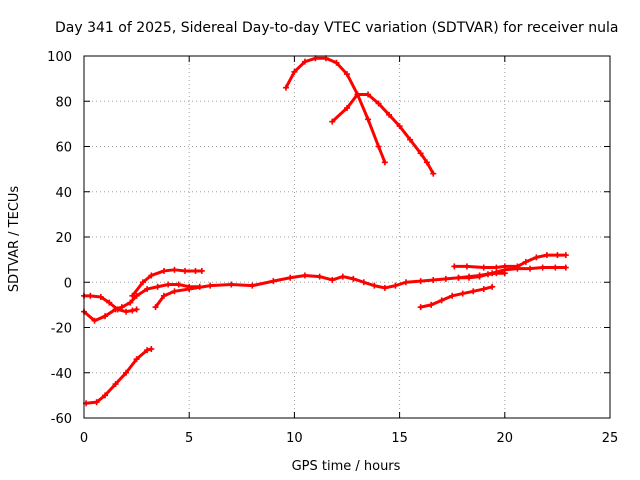  What do you see at coordinates (189, 438) in the screenshot?
I see `x-tick-label: 5` at bounding box center [189, 438].